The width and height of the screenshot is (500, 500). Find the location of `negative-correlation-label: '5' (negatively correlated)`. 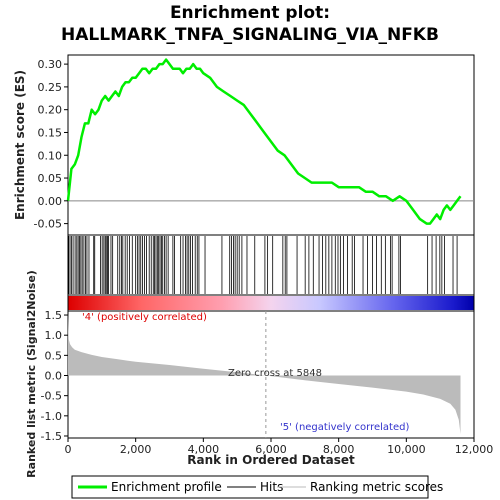

negative-correlation-label: '5' (negatively correlated) is located at coordinates (344, 427).